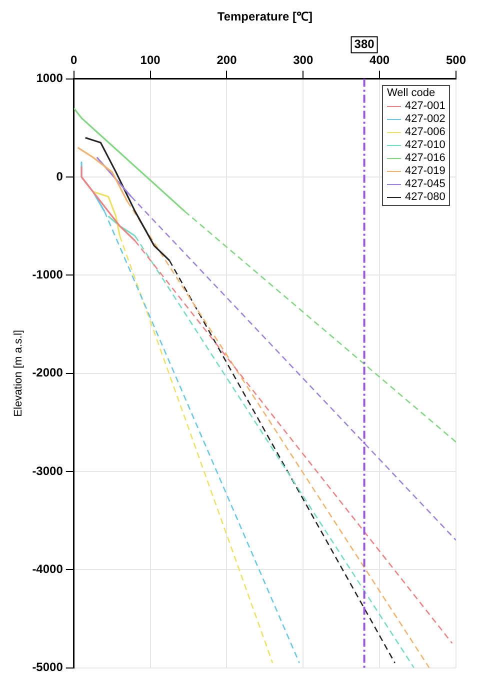 This screenshot has height=688, width=477. What do you see at coordinates (48, 667) in the screenshot?
I see `y-tick-label: -5000` at bounding box center [48, 667].